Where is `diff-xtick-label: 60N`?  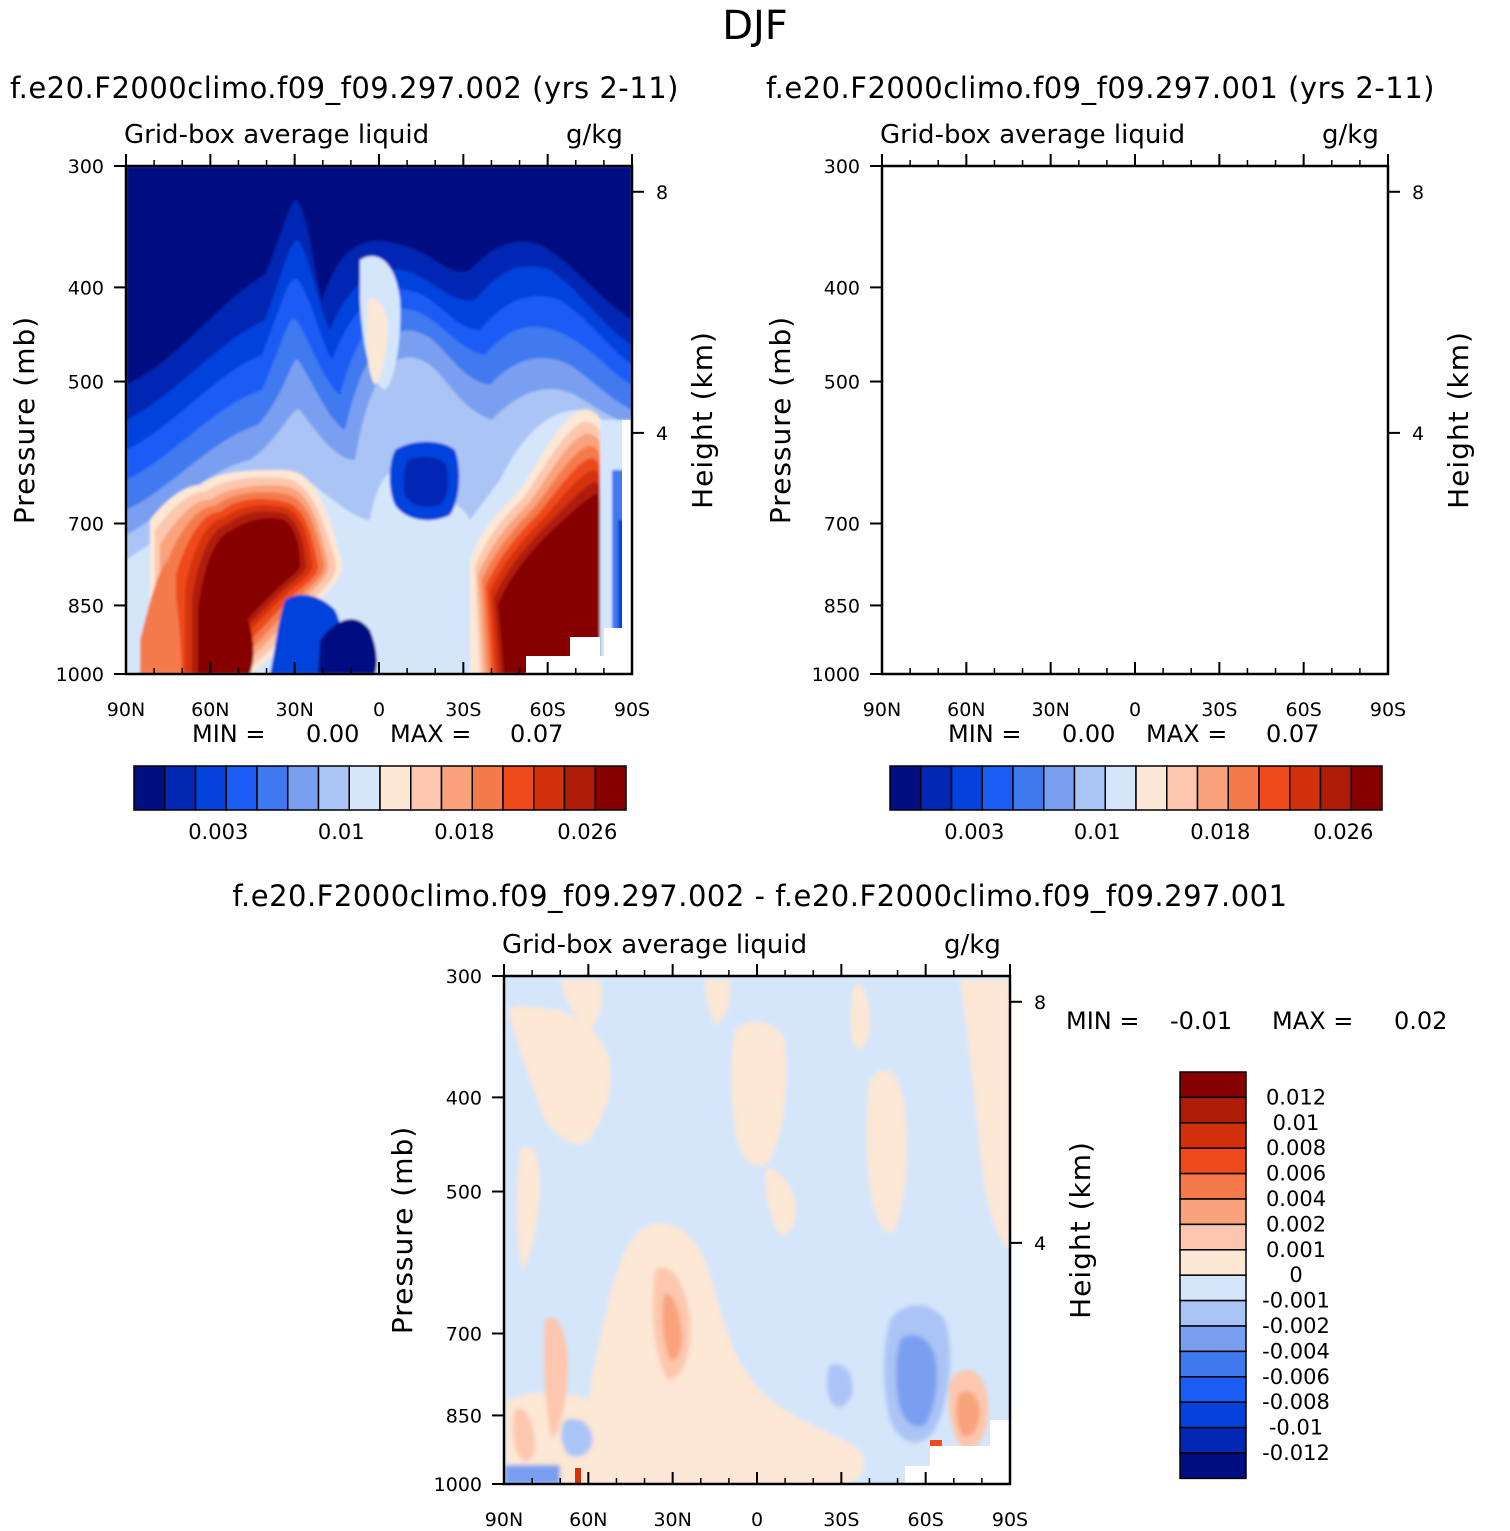 diff-xtick-label: 60N is located at coordinates (588, 1520).